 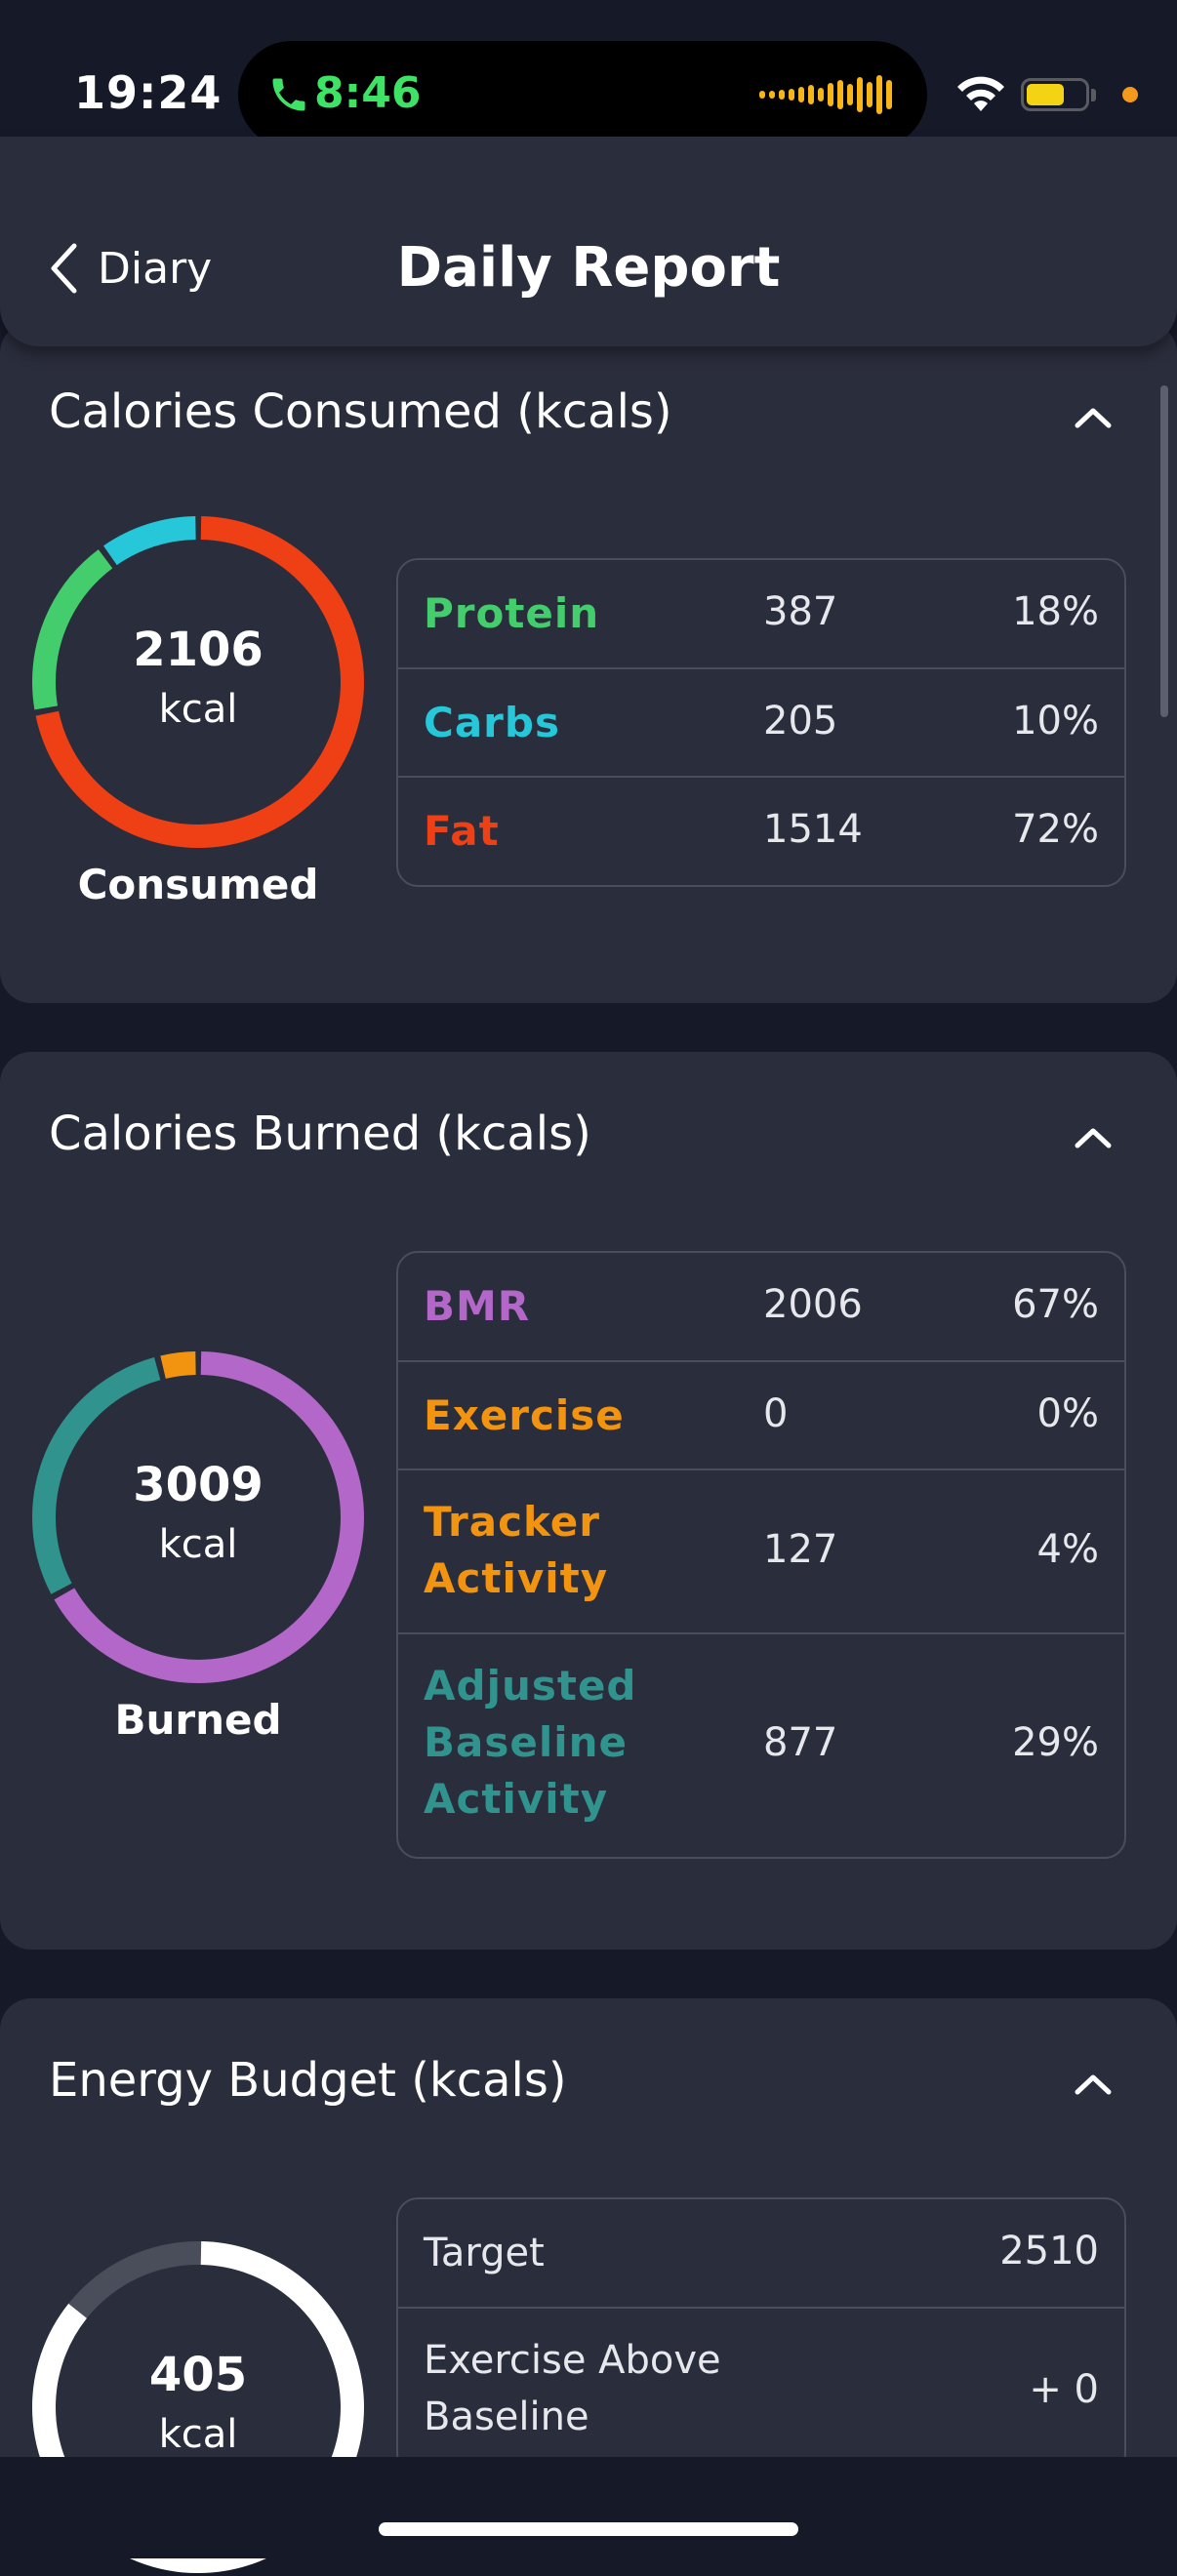 What do you see at coordinates (588, 2507) in the screenshot?
I see `bottom-safe-area` at bounding box center [588, 2507].